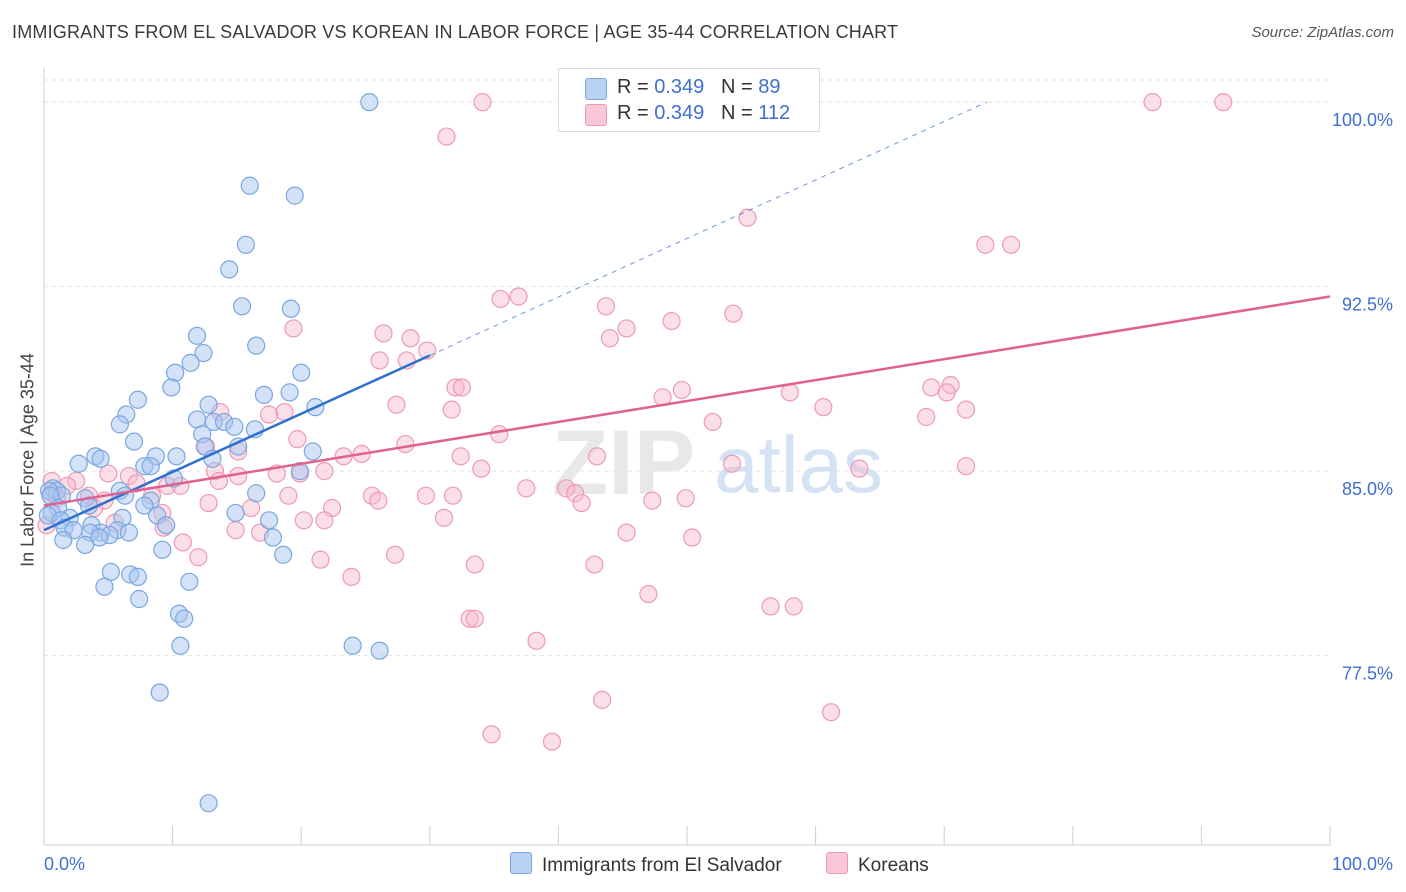 This screenshot has width=1406, height=892. Describe the element at coordinates (774, 113) in the screenshot. I see `n-value: 112` at that location.